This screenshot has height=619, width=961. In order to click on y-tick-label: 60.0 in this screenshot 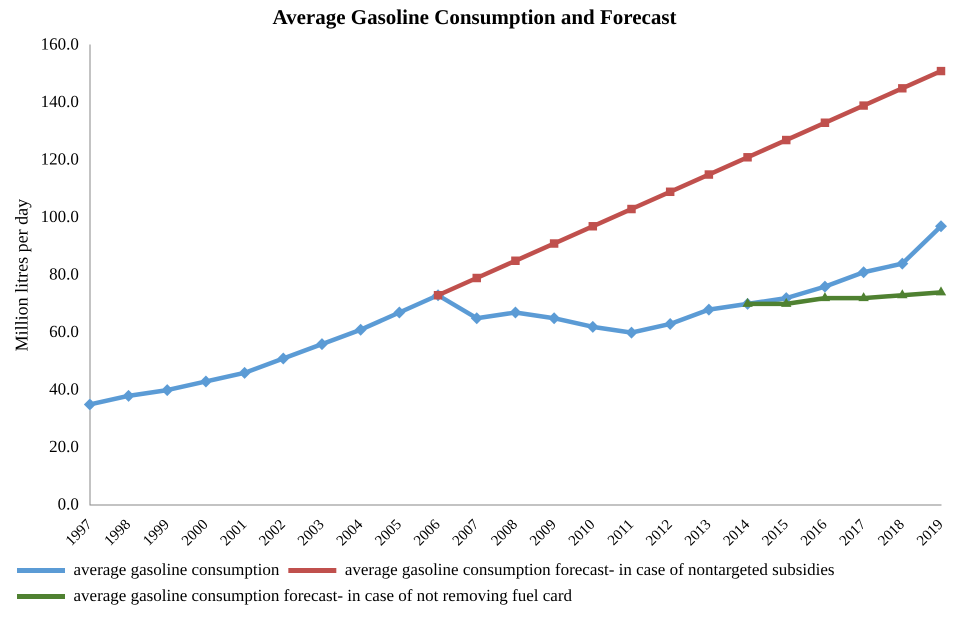, I will do `click(64, 332)`.